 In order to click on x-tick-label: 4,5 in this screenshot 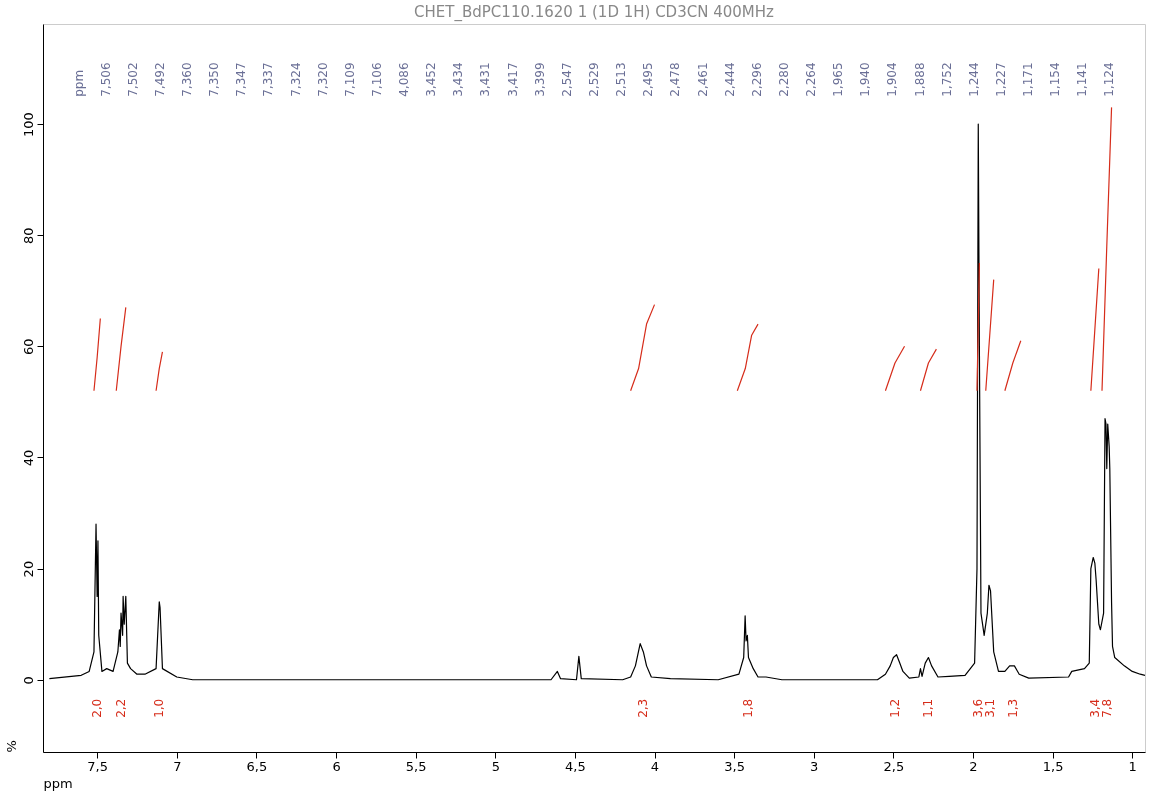, I will do `click(575, 766)`.